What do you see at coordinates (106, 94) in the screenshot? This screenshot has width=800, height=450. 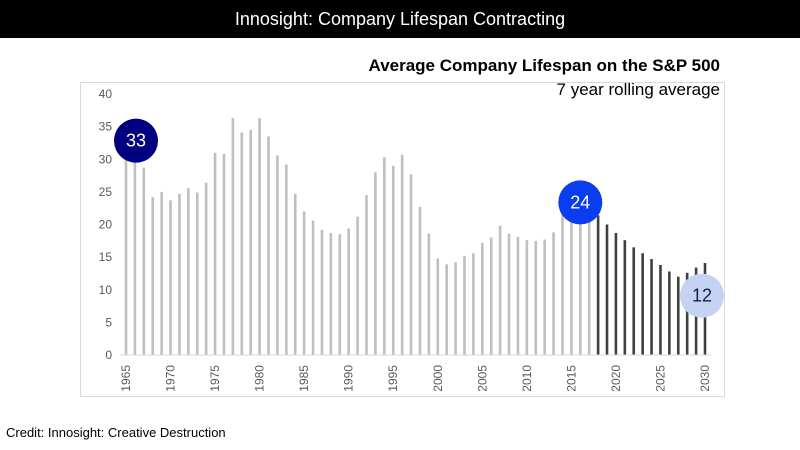 I see `y-tick-label: 40` at bounding box center [106, 94].